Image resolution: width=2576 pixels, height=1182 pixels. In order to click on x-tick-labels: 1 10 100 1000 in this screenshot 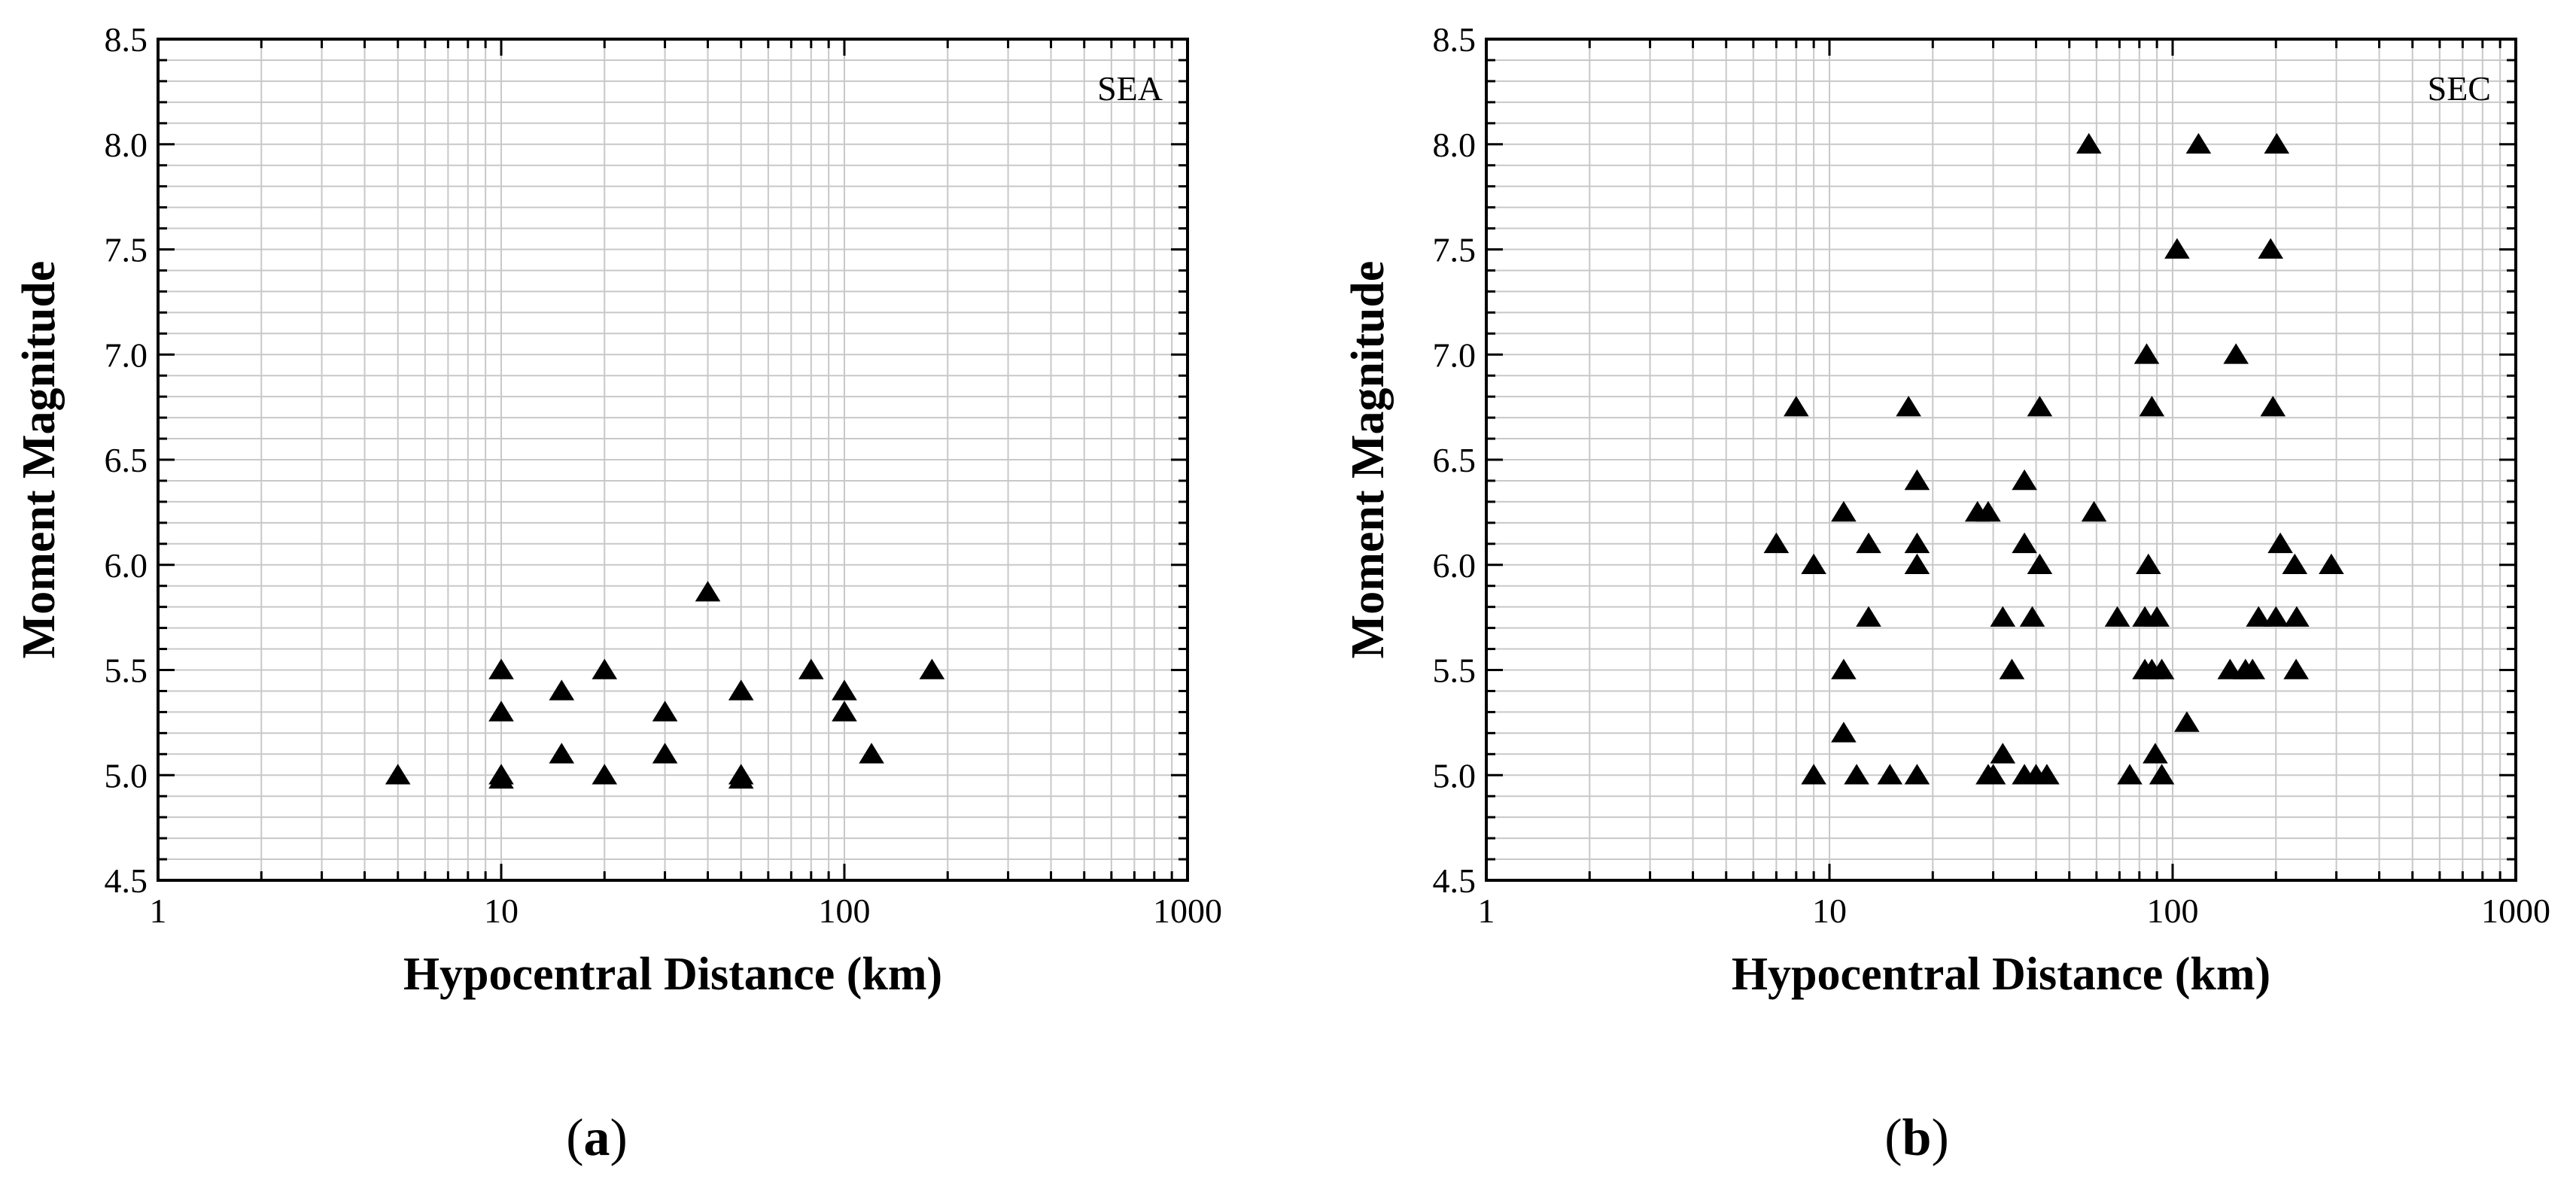, I will do `click(686, 911)`.